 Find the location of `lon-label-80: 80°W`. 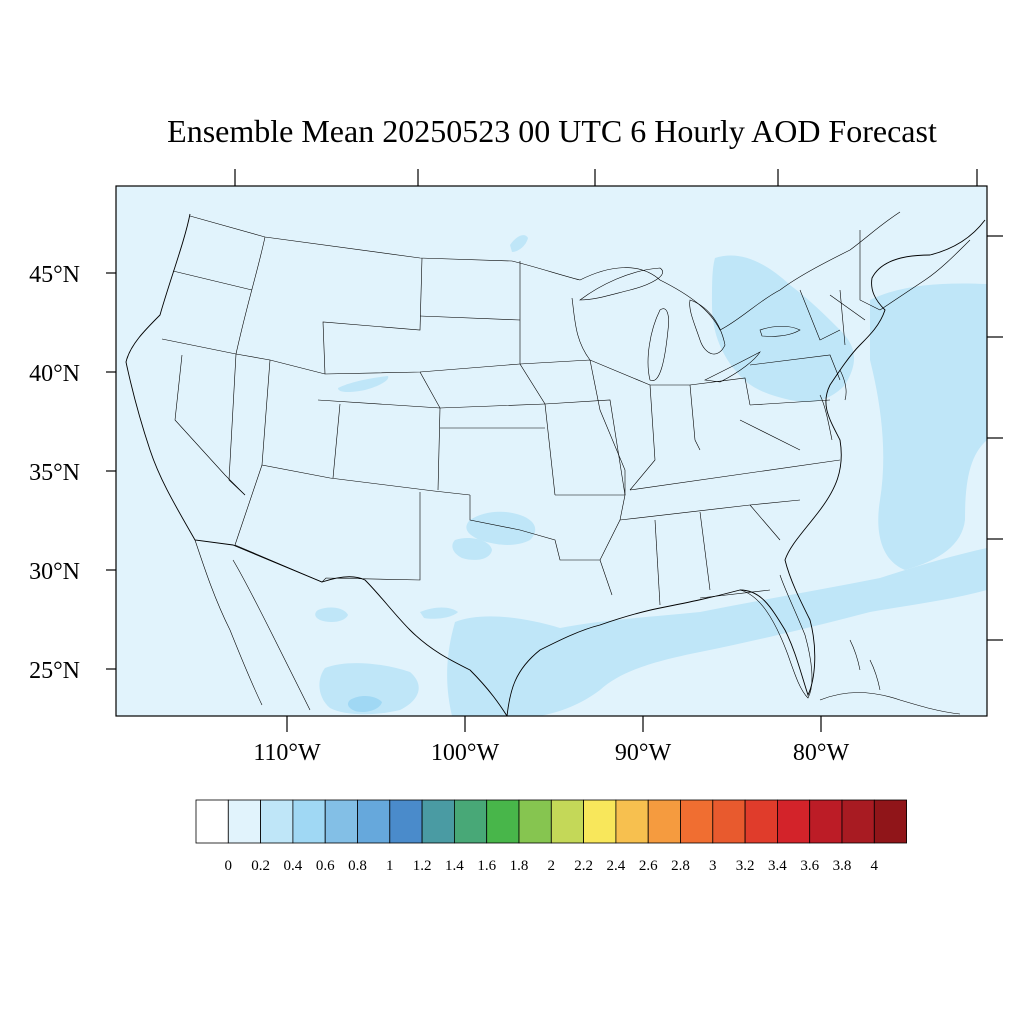

lon-label-80: 80°W is located at coordinates (821, 753).